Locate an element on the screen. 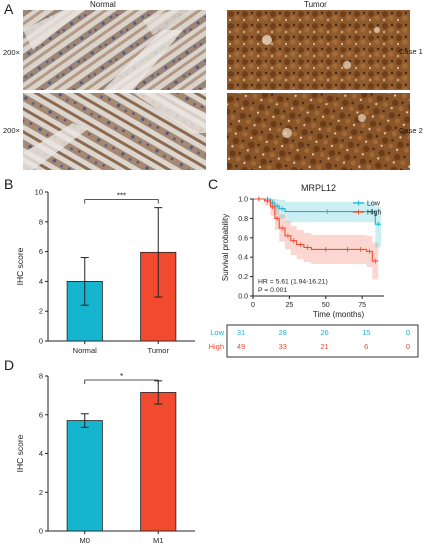 Image resolution: width=433 pixels, height=550 pixels. panel-b-label: B is located at coordinates (9, 184).